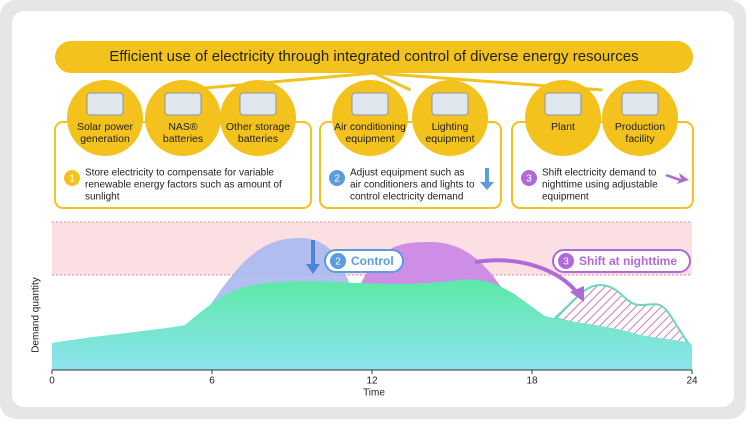 Image resolution: width=746 pixels, height=424 pixels. Describe the element at coordinates (258, 127) in the screenshot. I see `item-label: Other storage` at that location.